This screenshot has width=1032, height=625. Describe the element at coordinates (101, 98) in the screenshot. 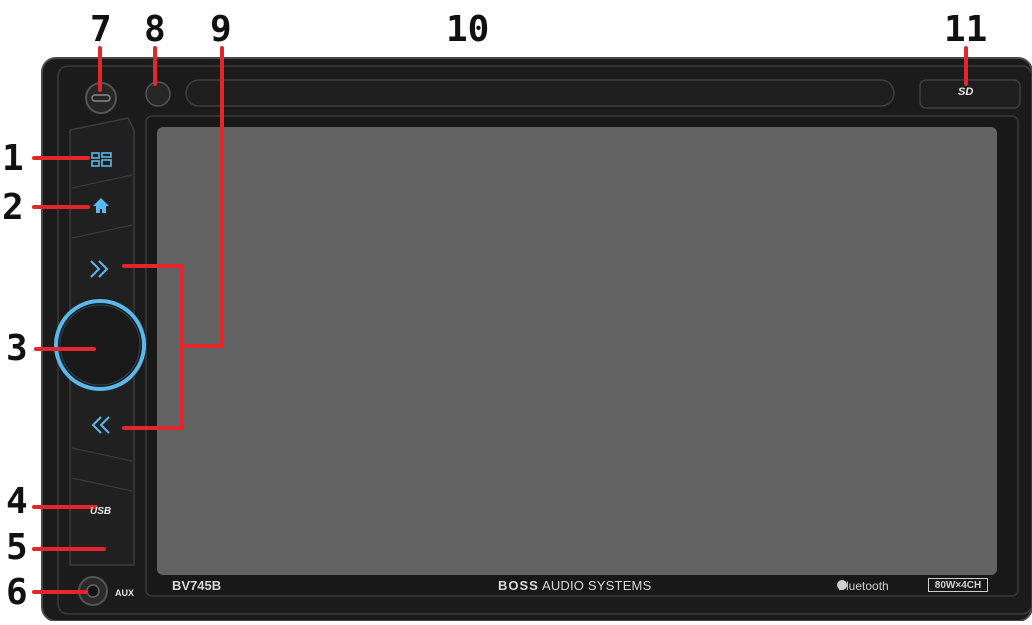

I see `power-icon` at that location.